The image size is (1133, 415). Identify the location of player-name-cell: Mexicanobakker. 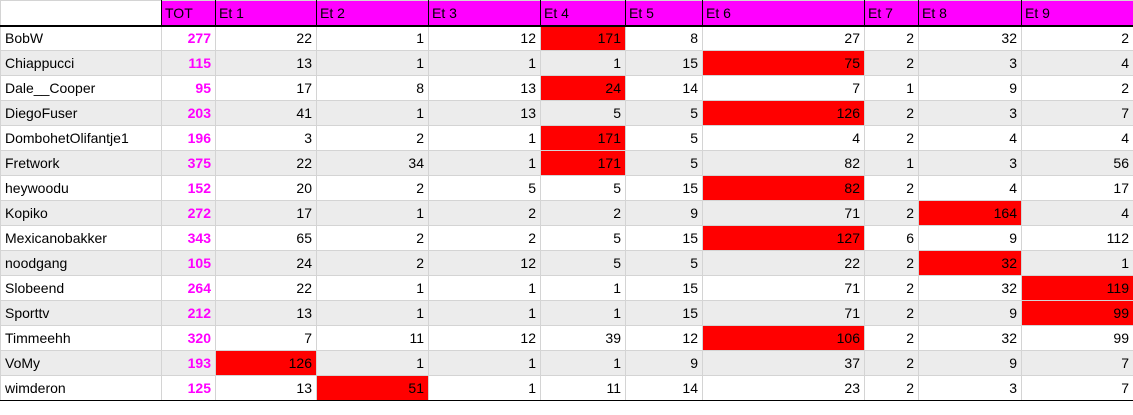
(81, 238).